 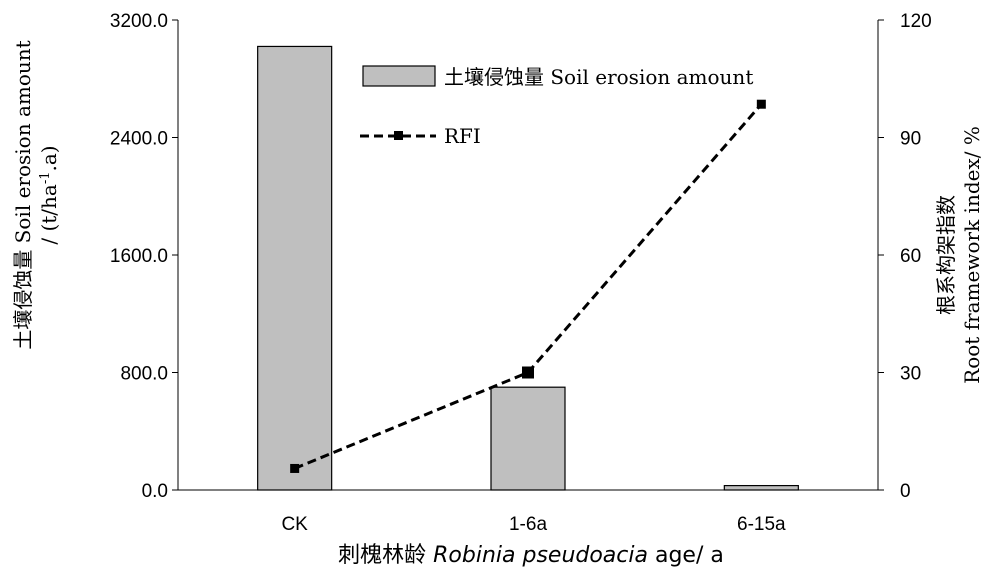 What do you see at coordinates (531, 555) in the screenshot?
I see `x-axis-title: 刺槐林龄 Robinia pseudoacia age/ a` at bounding box center [531, 555].